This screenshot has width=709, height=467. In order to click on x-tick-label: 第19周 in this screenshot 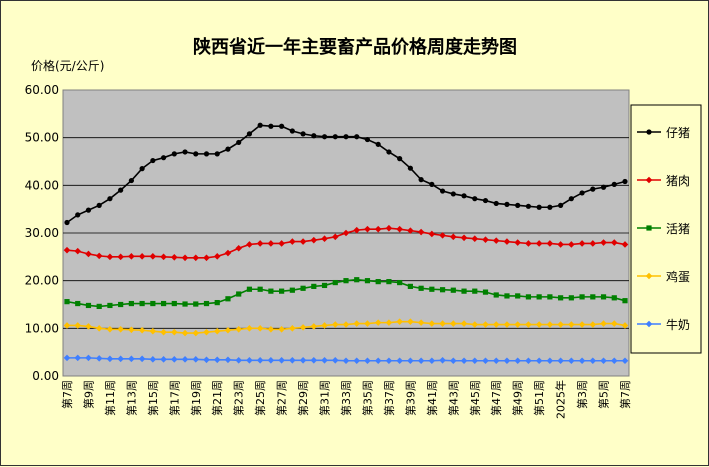, I will do `click(196, 398)`.